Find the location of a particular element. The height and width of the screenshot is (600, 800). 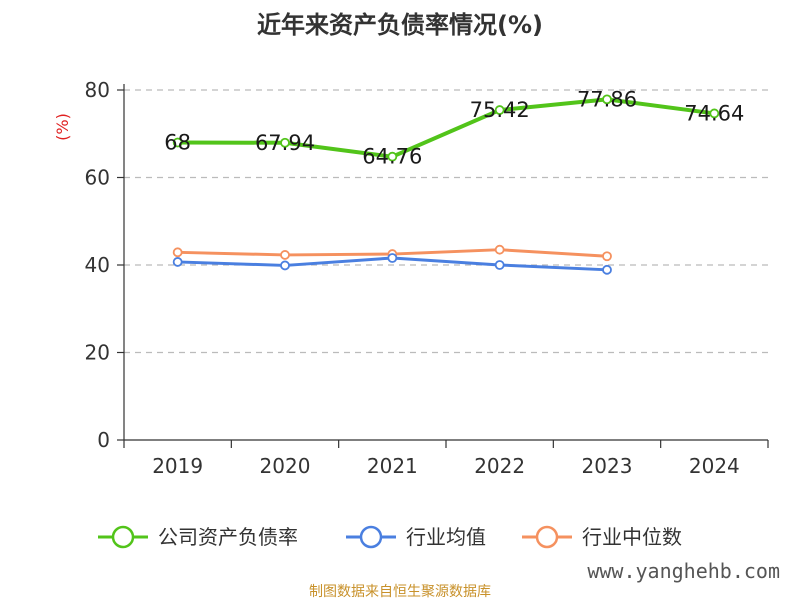

data-label: 67.94 is located at coordinates (285, 143).